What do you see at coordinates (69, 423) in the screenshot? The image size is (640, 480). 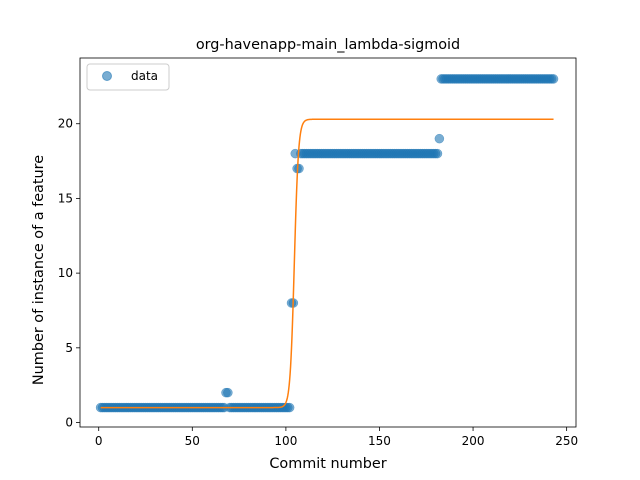 I see `y-tick-label: 0` at bounding box center [69, 423].